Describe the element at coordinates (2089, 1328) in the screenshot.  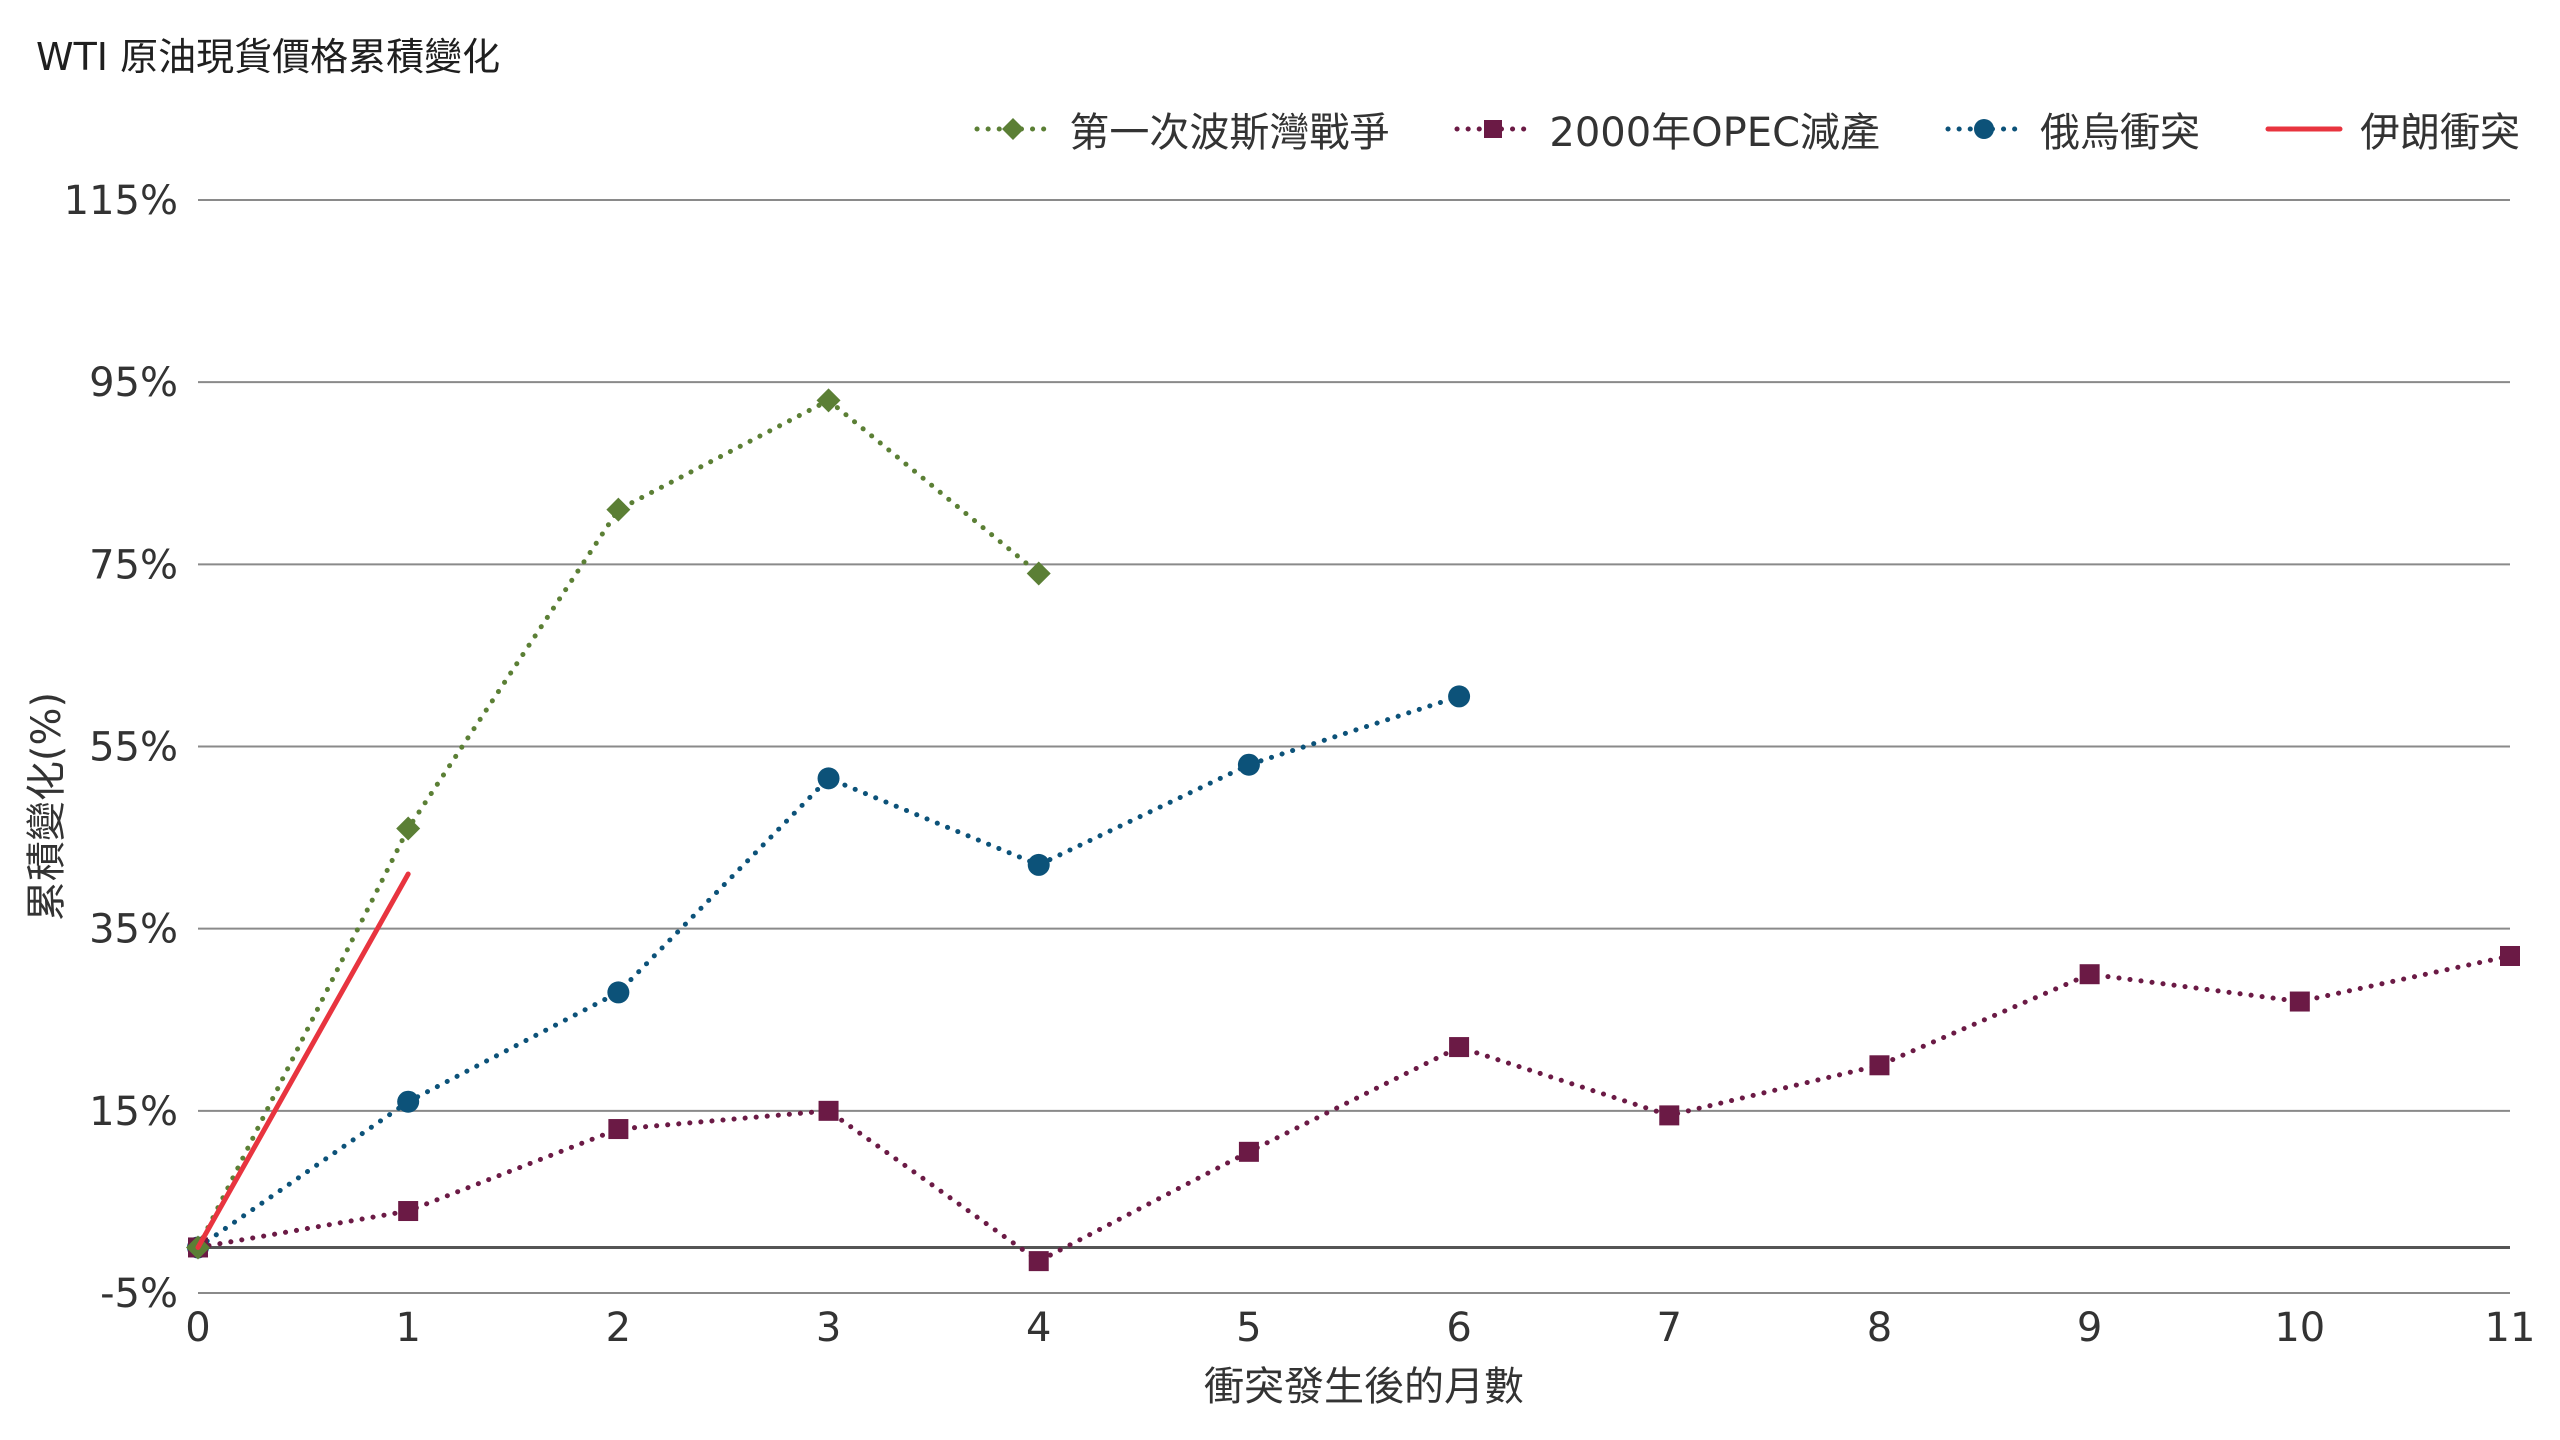
I see `x-tick-label: 9` at that location.